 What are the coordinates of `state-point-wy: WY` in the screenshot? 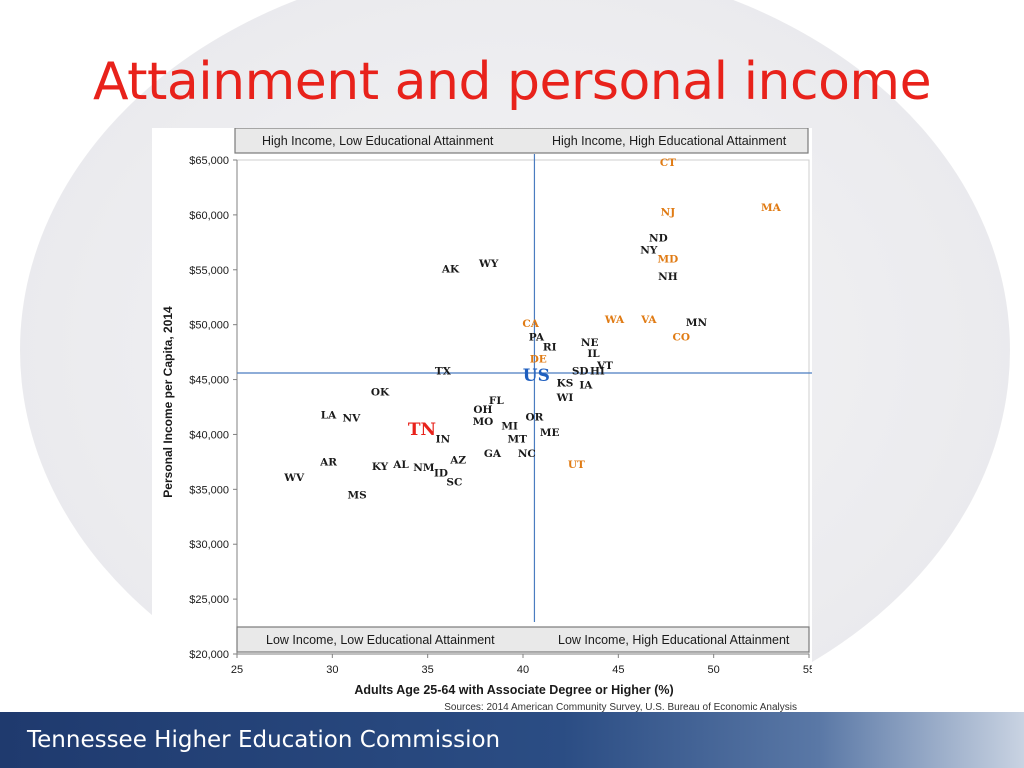 It's located at (488, 264).